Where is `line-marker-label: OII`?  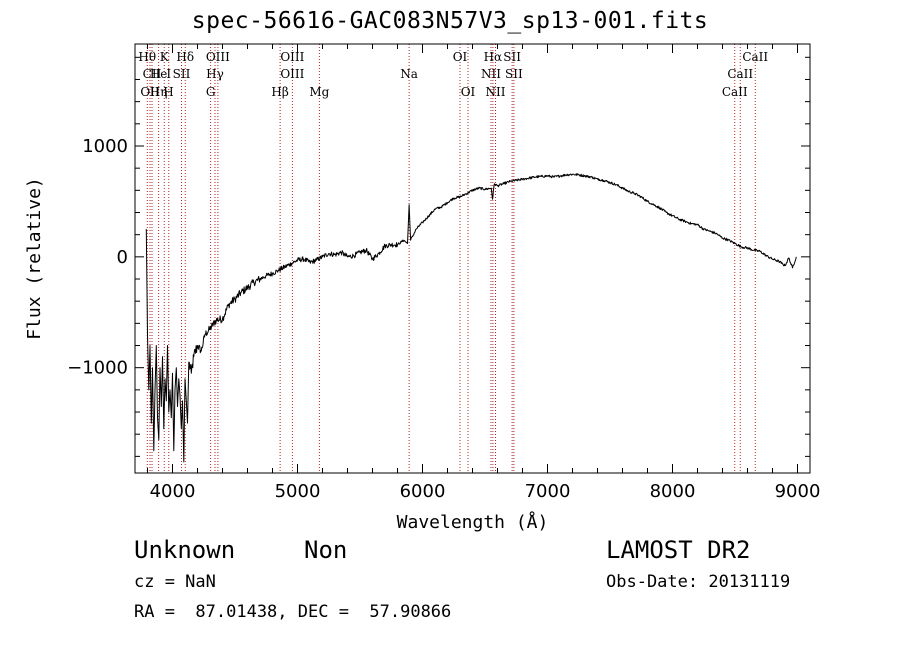 line-marker-label: OII is located at coordinates (150, 92).